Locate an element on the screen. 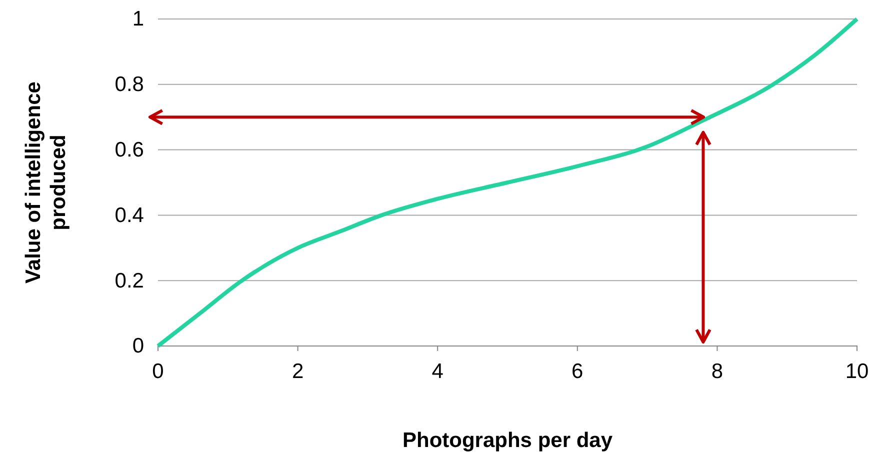  y-tick-label: 0.2 is located at coordinates (129, 280).